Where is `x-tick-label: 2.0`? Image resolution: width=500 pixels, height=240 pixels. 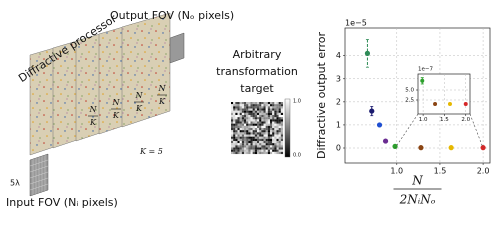
x-tick-label: 2.0 is located at coordinates (483, 171).